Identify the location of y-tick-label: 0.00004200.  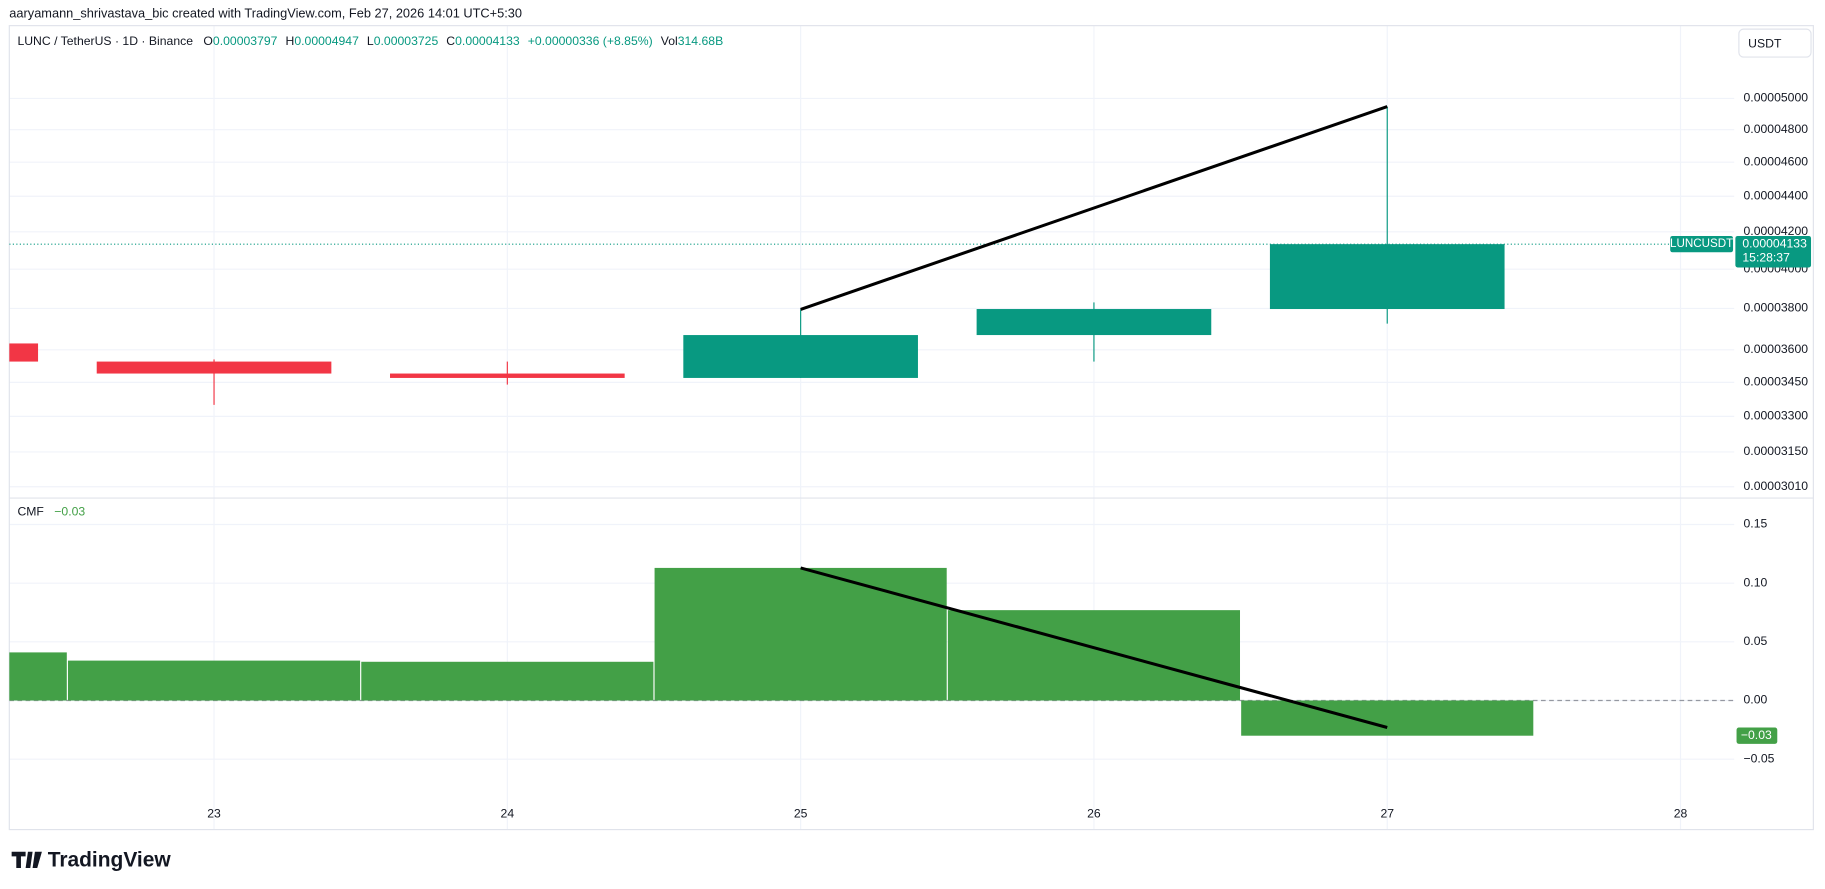
(1776, 231).